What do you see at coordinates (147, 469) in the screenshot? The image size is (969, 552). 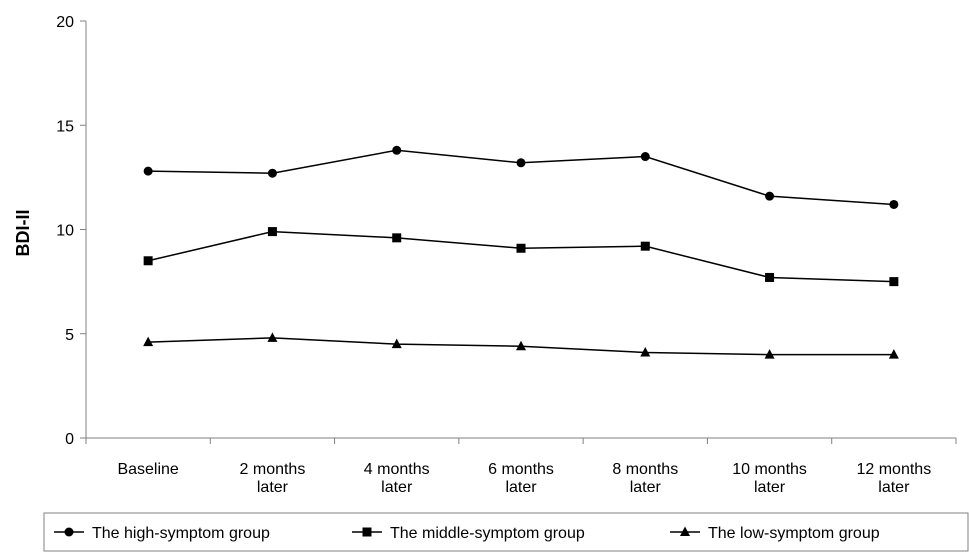 I see `x-tick-label: Baseline` at bounding box center [147, 469].